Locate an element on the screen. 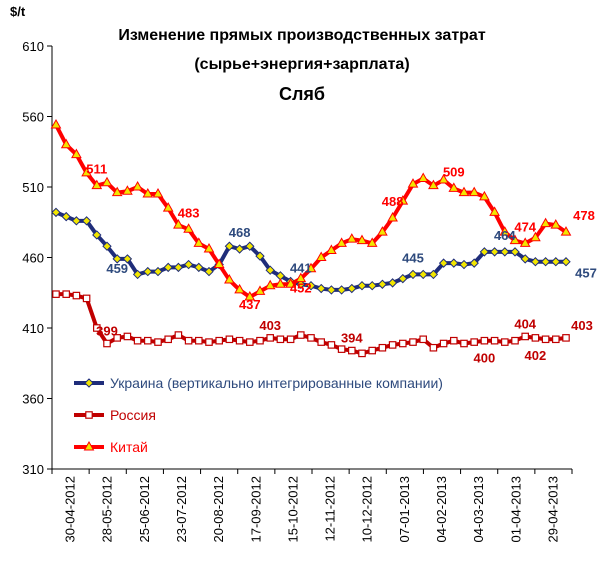 This screenshot has width=603, height=582. data-label: 464 is located at coordinates (505, 235).